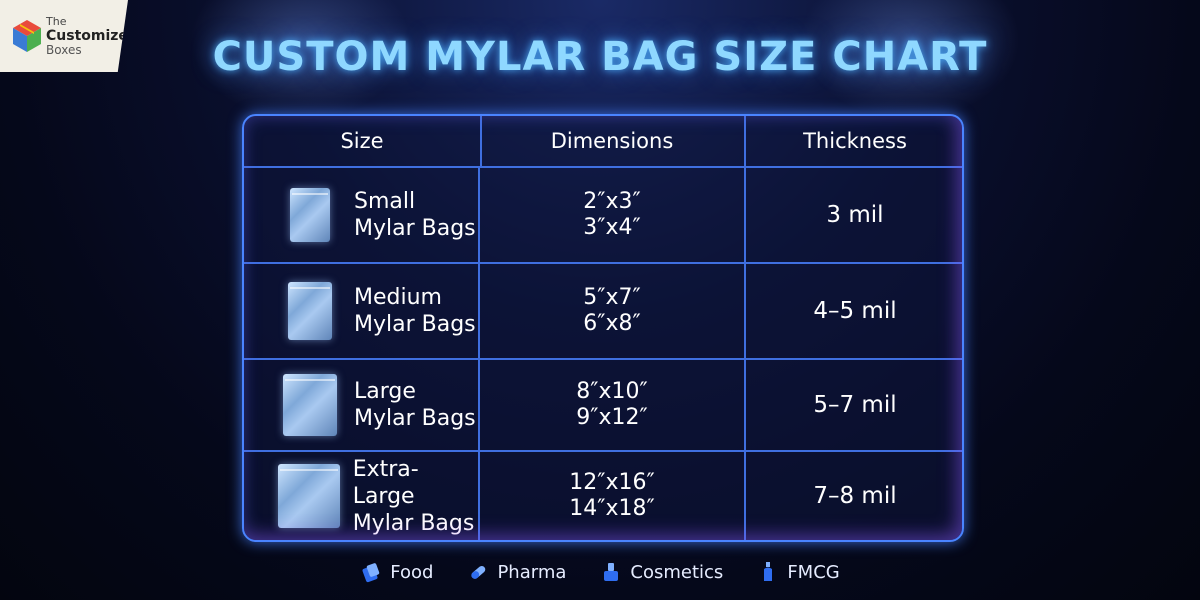 This screenshot has height=600, width=1200. I want to click on logo-line-2: Customize, so click(87, 36).